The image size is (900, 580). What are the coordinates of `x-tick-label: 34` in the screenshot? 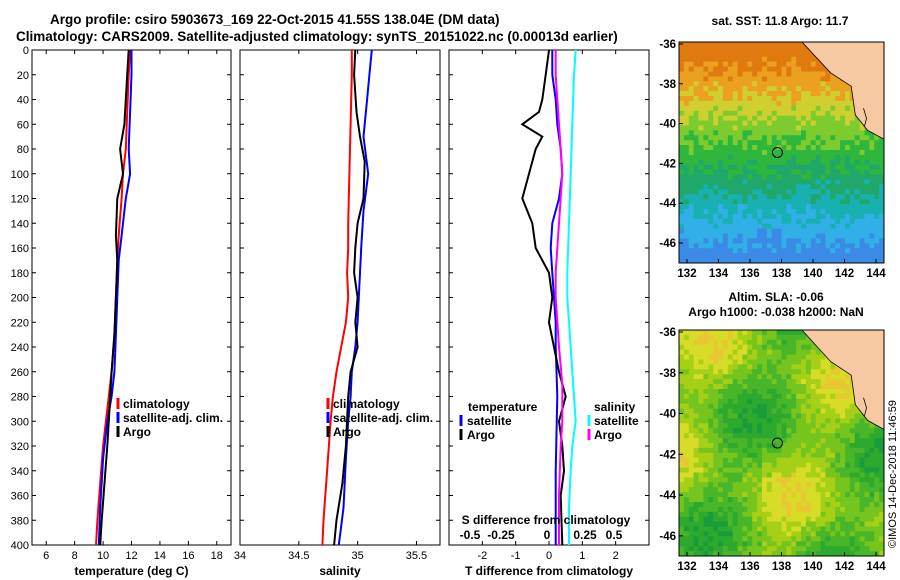 It's located at (240, 556).